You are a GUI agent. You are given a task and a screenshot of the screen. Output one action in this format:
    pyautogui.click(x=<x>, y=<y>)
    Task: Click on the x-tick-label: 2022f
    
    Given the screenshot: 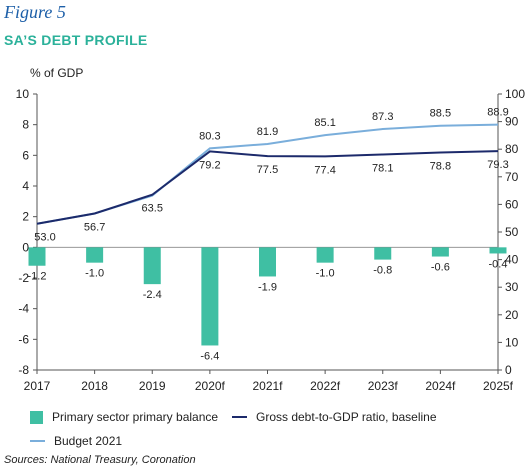 What is the action you would take?
    pyautogui.click(x=325, y=386)
    